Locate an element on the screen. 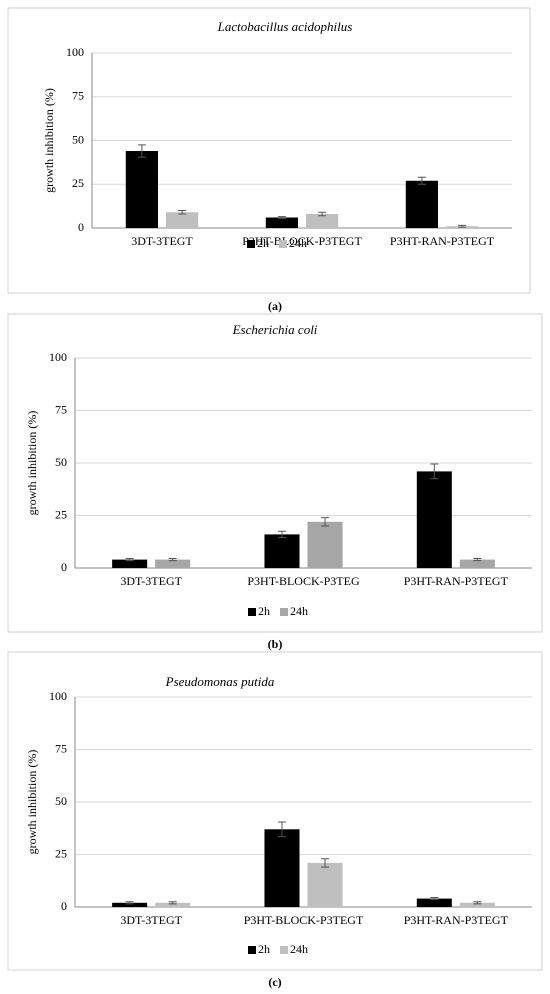  chart-title: Escherichia coli is located at coordinates (275, 329).